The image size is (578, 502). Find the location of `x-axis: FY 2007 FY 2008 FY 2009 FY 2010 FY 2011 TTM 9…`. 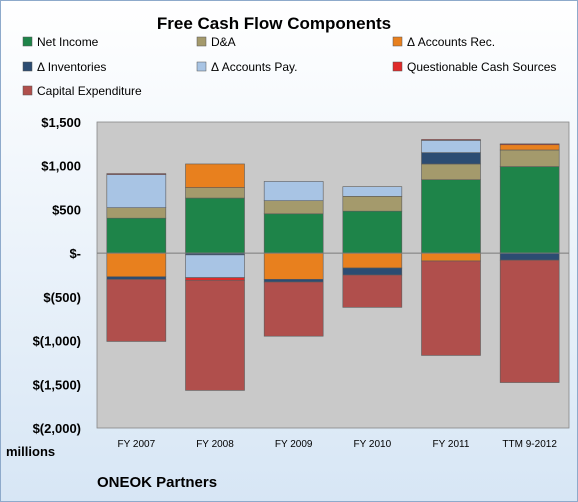

x-axis: FY 2007 FY 2008 FY 2009 FY 2010 FY 2011 TTM 9… is located at coordinates (338, 444).